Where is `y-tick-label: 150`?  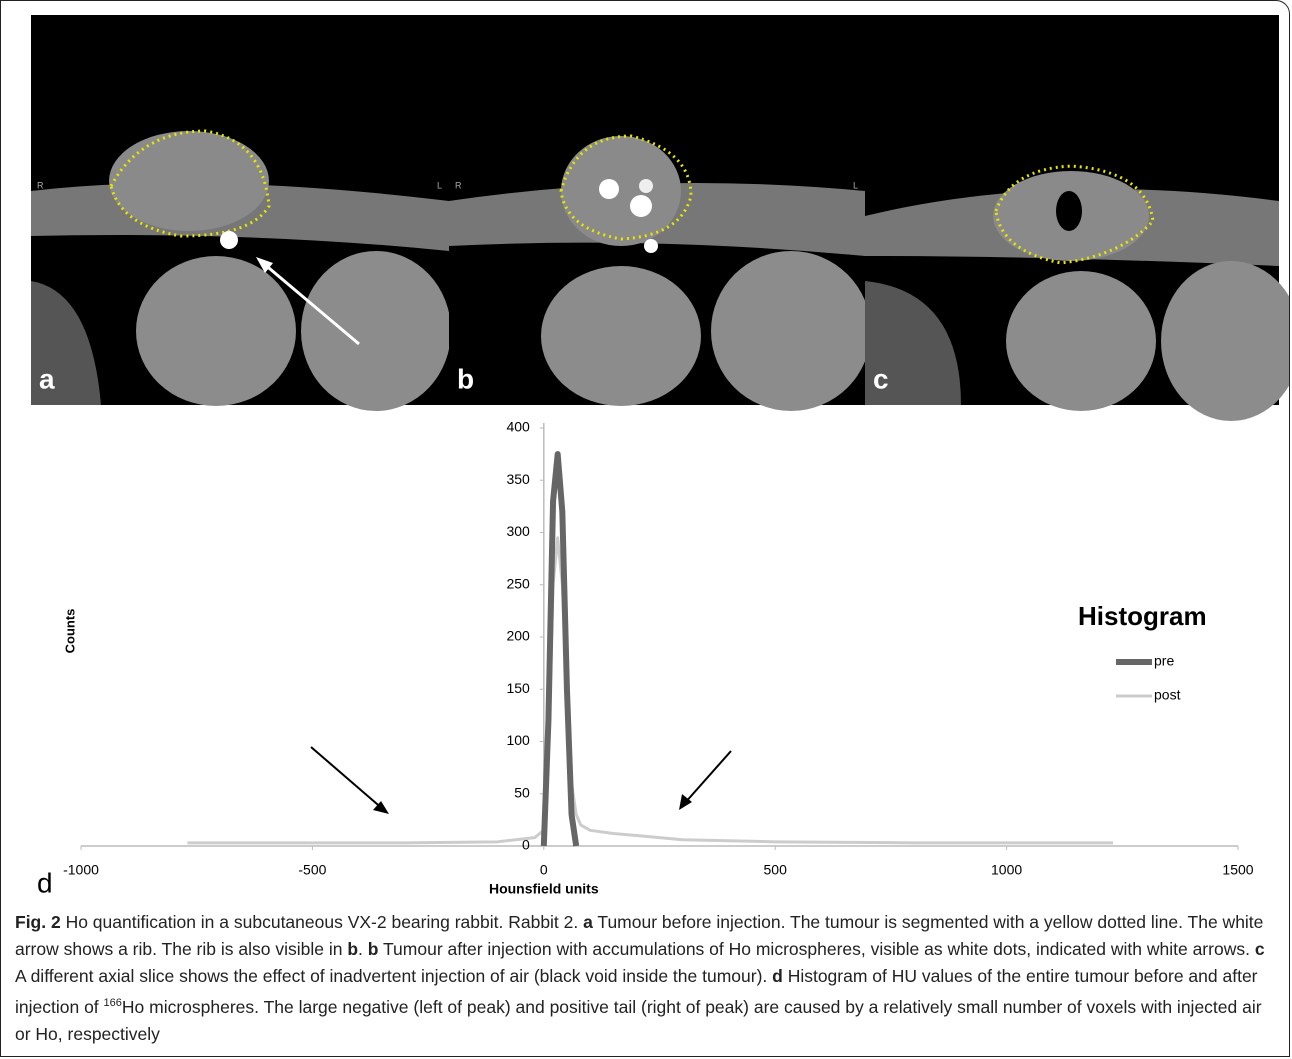 y-tick-label: 150 is located at coordinates (518, 688).